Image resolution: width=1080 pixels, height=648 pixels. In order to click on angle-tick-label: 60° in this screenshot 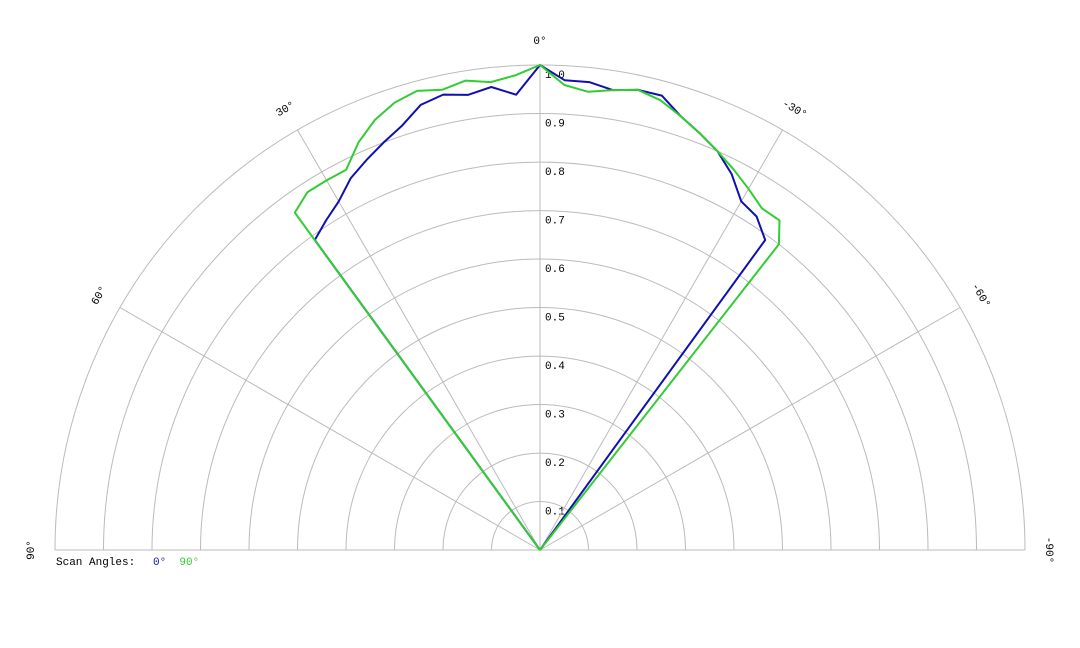, I will do `click(100, 295)`.